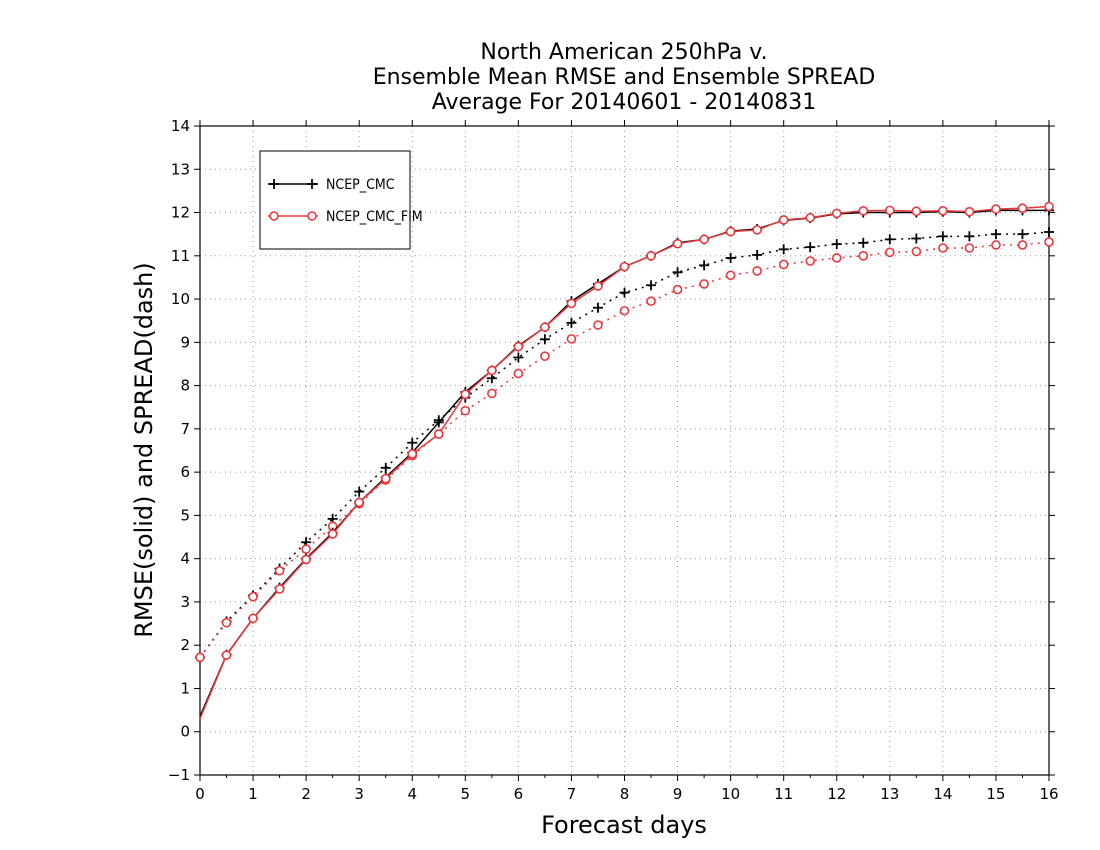  I want to click on y-tick-label: −1, so click(179, 775).